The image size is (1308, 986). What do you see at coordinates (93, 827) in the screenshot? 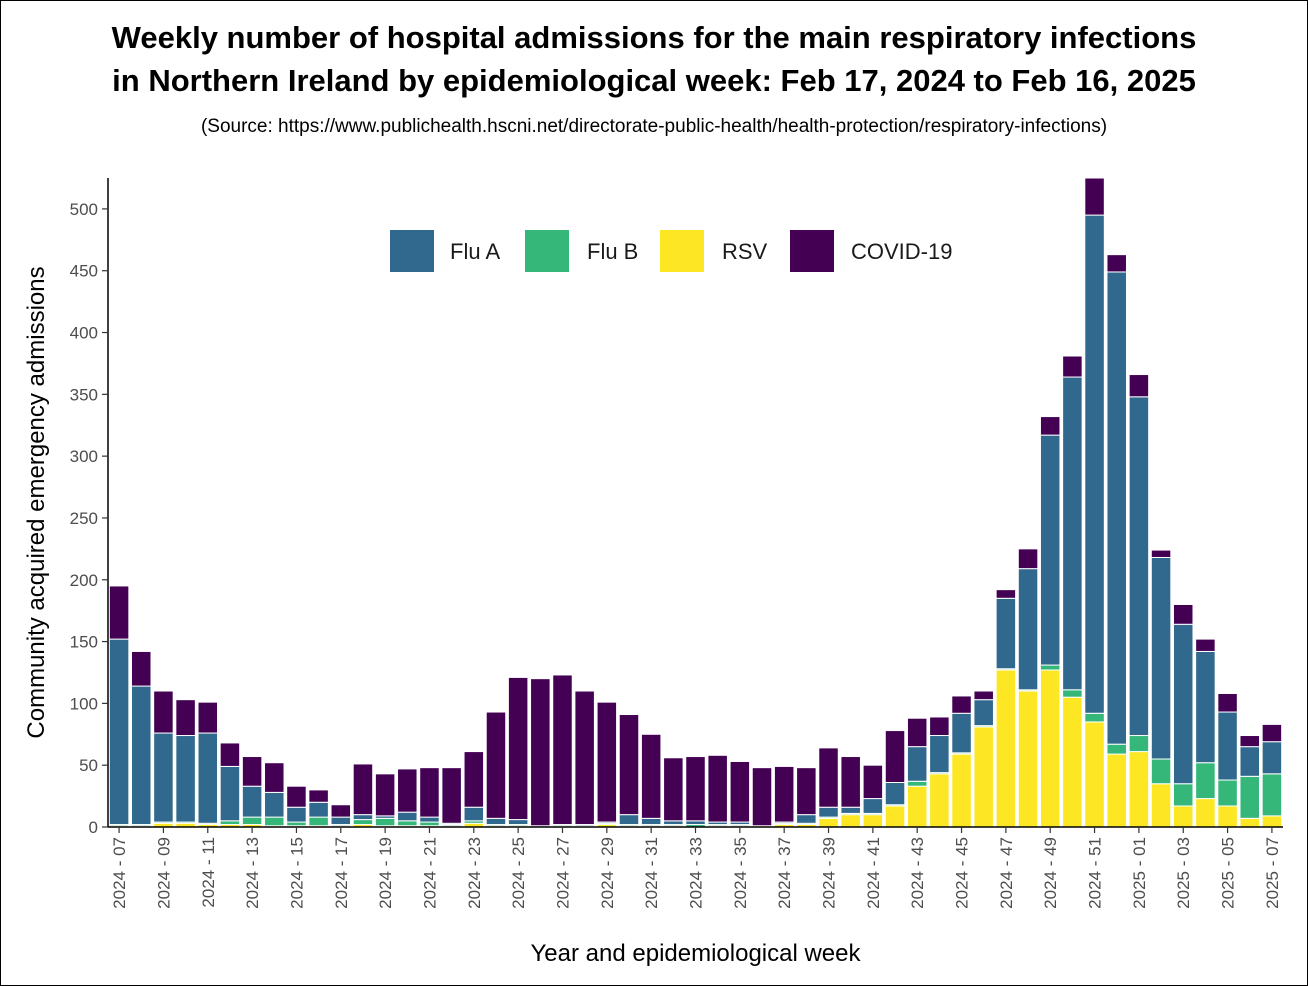
I see `y-tick-label: 0` at bounding box center [93, 827].